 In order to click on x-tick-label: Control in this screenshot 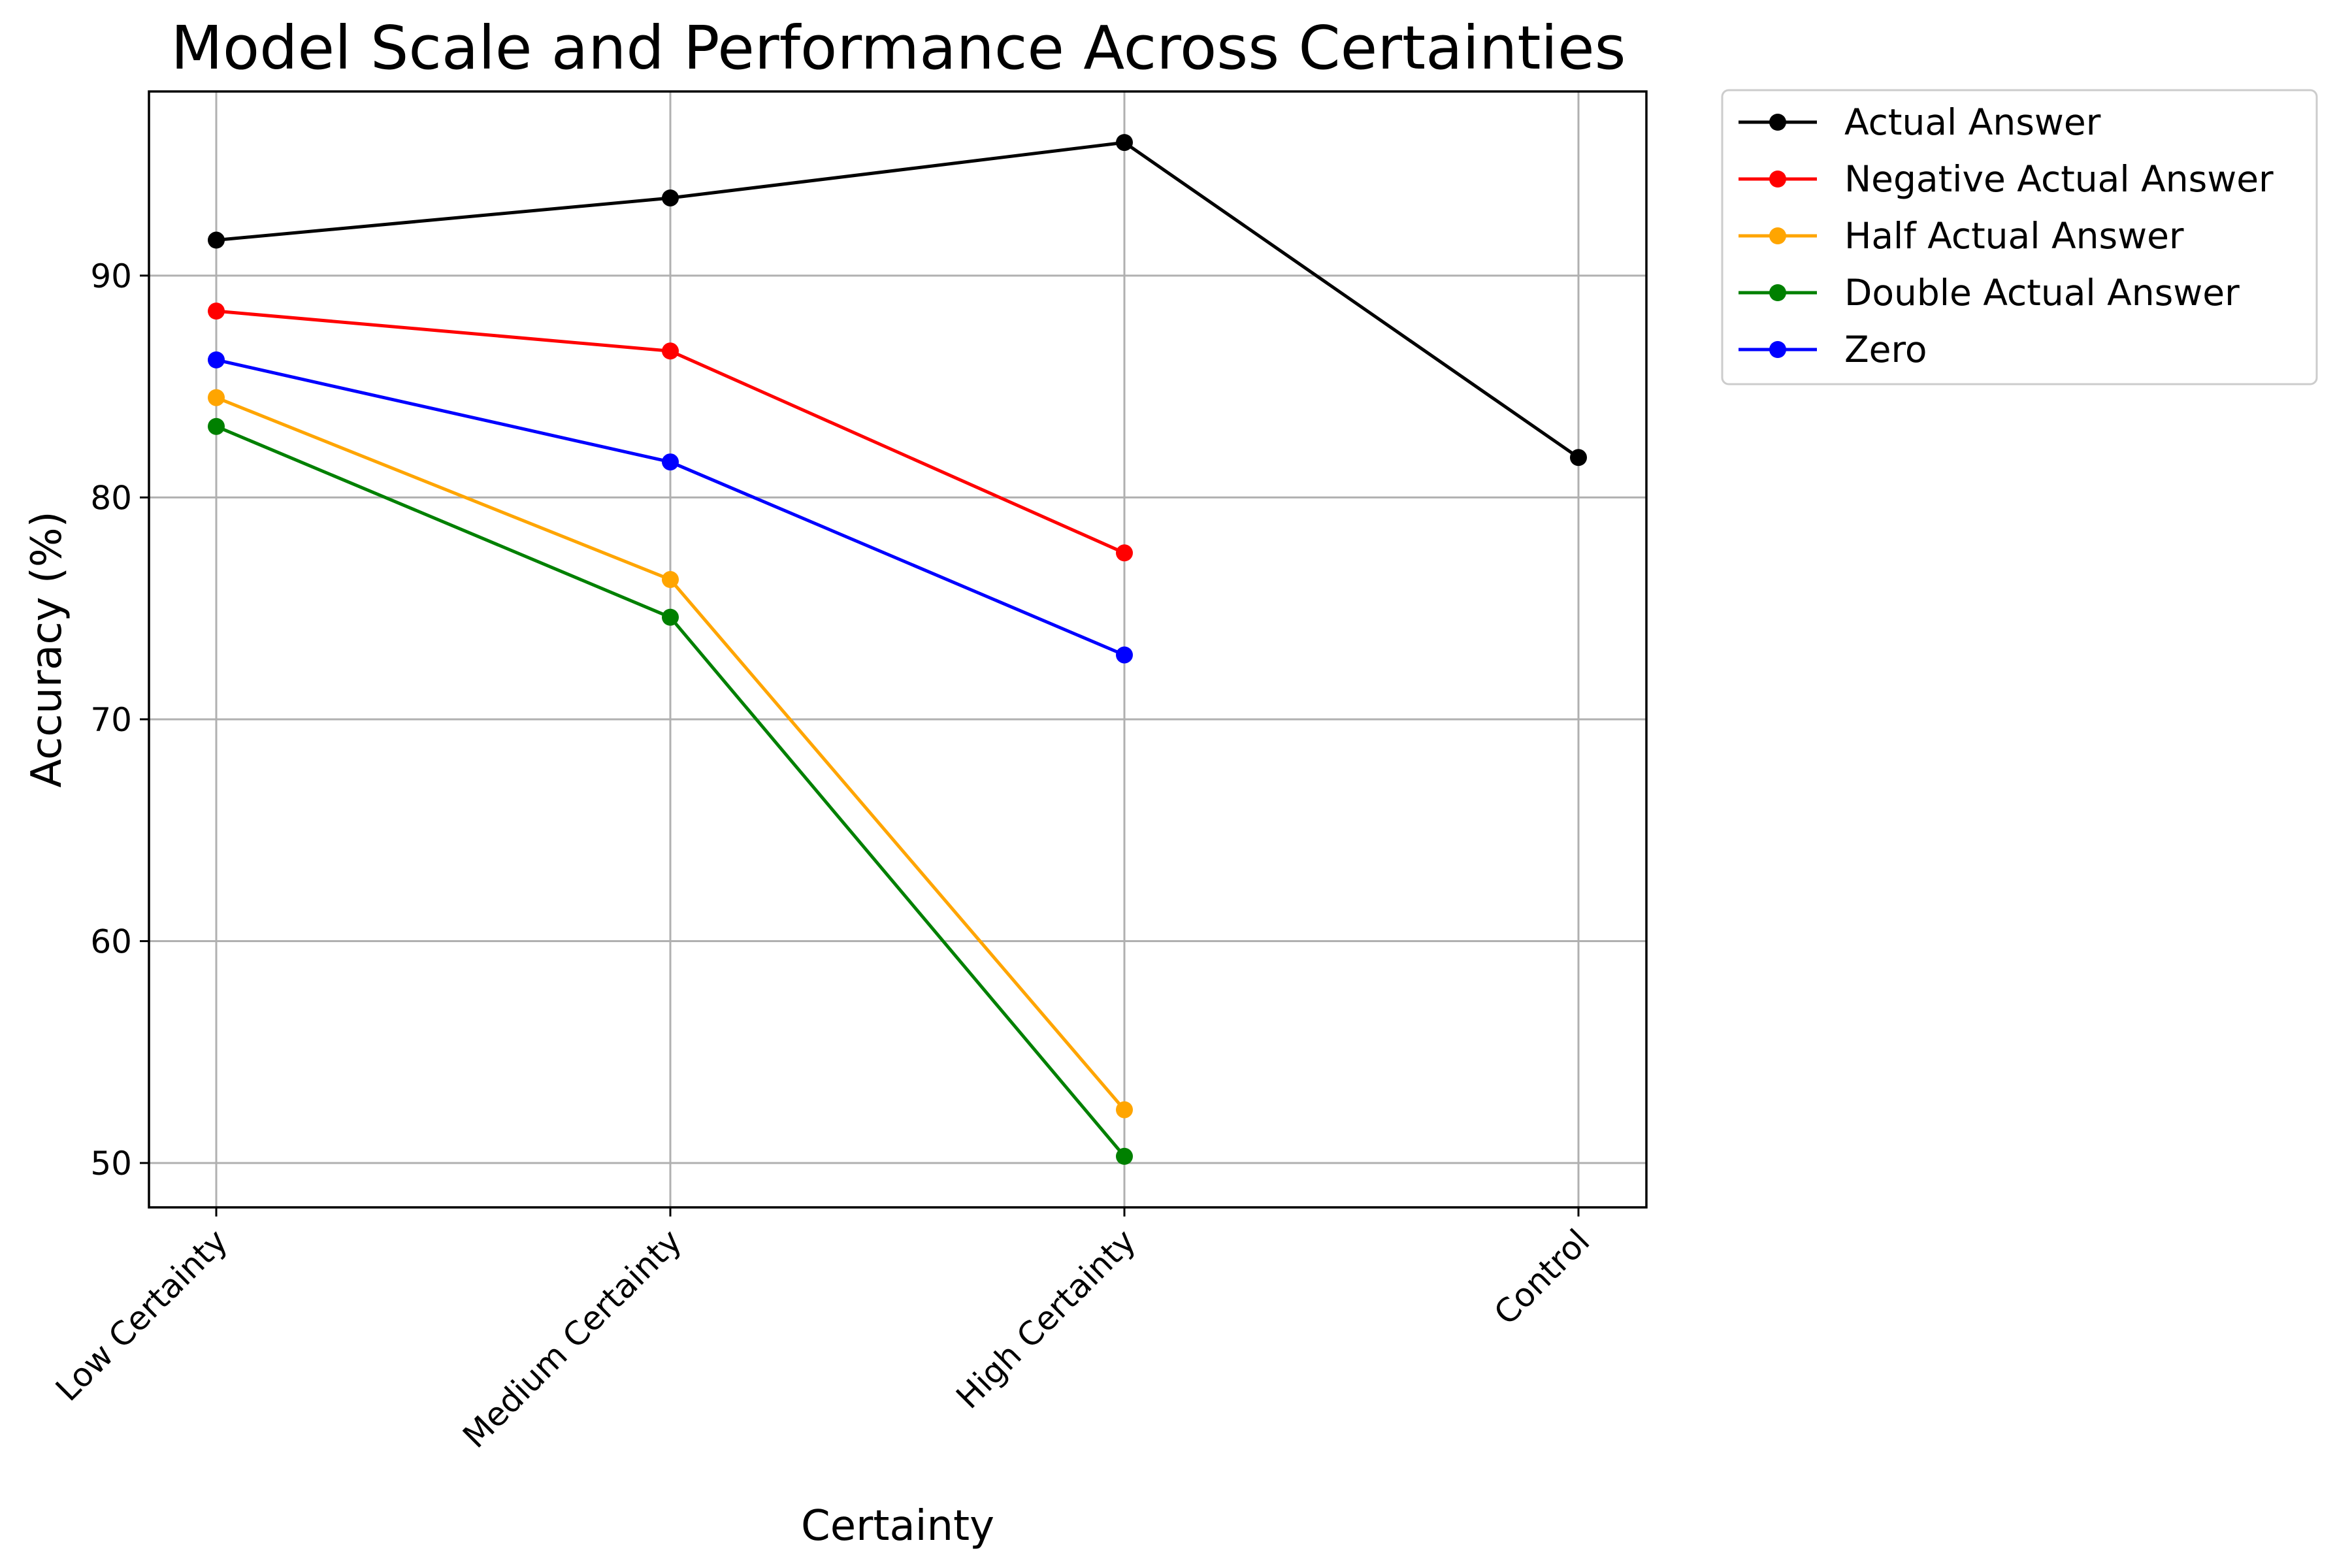, I will do `click(1542, 1277)`.